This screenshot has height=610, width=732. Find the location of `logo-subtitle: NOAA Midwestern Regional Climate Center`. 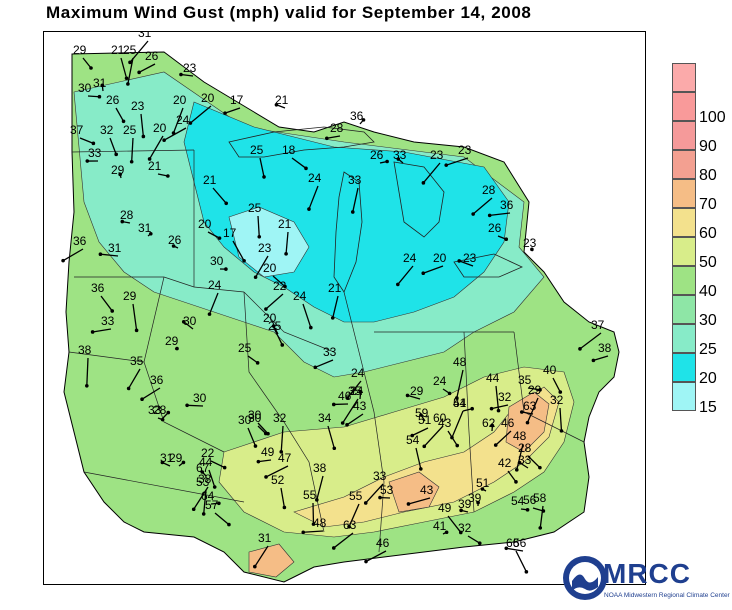

logo-subtitle: NOAA Midwestern Regional Climate Center is located at coordinates (667, 595).